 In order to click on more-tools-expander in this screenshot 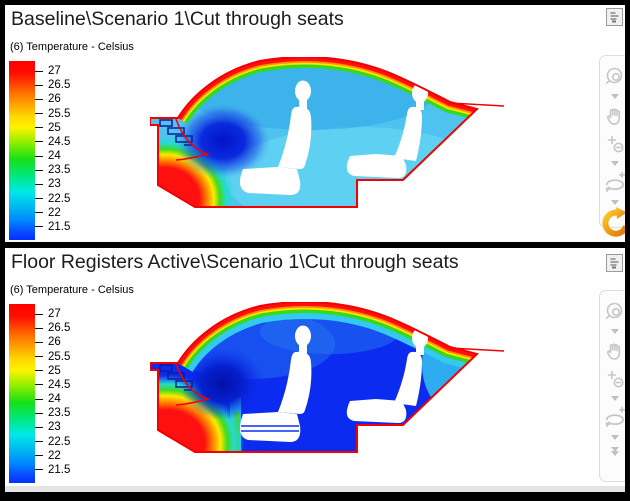, I will do `click(614, 451)`.